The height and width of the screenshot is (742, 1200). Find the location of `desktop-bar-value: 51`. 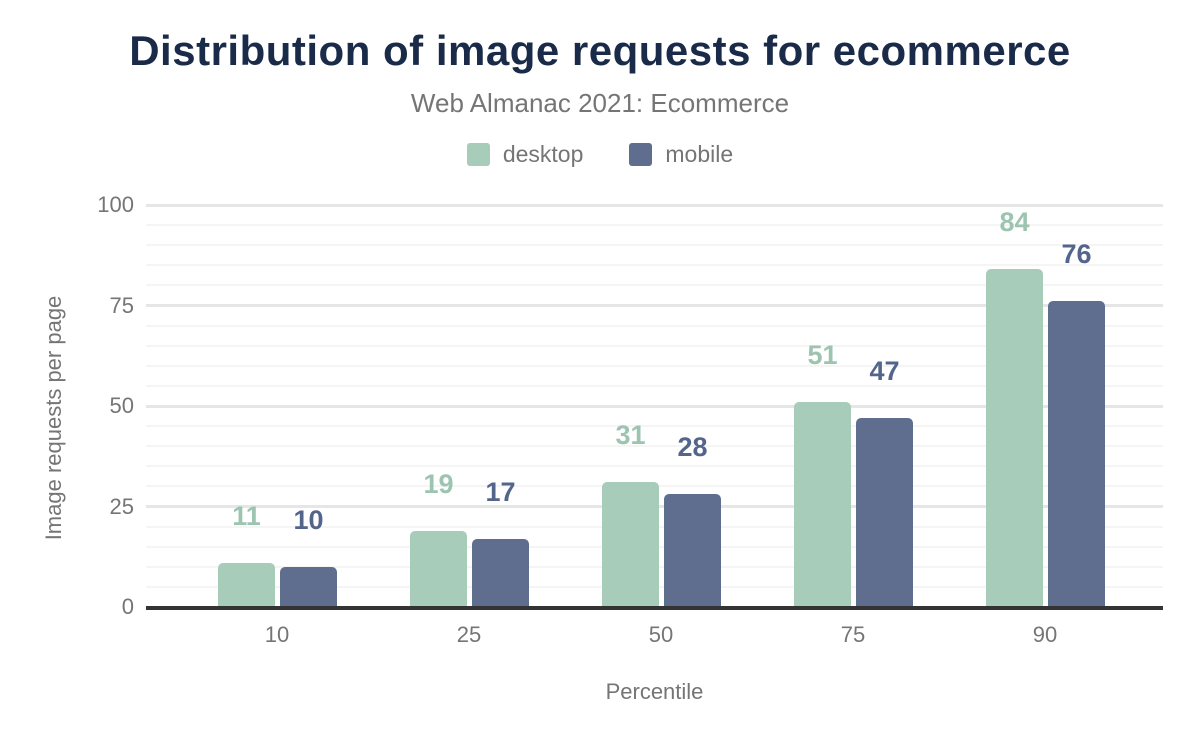

desktop-bar-value: 51 is located at coordinates (822, 355).